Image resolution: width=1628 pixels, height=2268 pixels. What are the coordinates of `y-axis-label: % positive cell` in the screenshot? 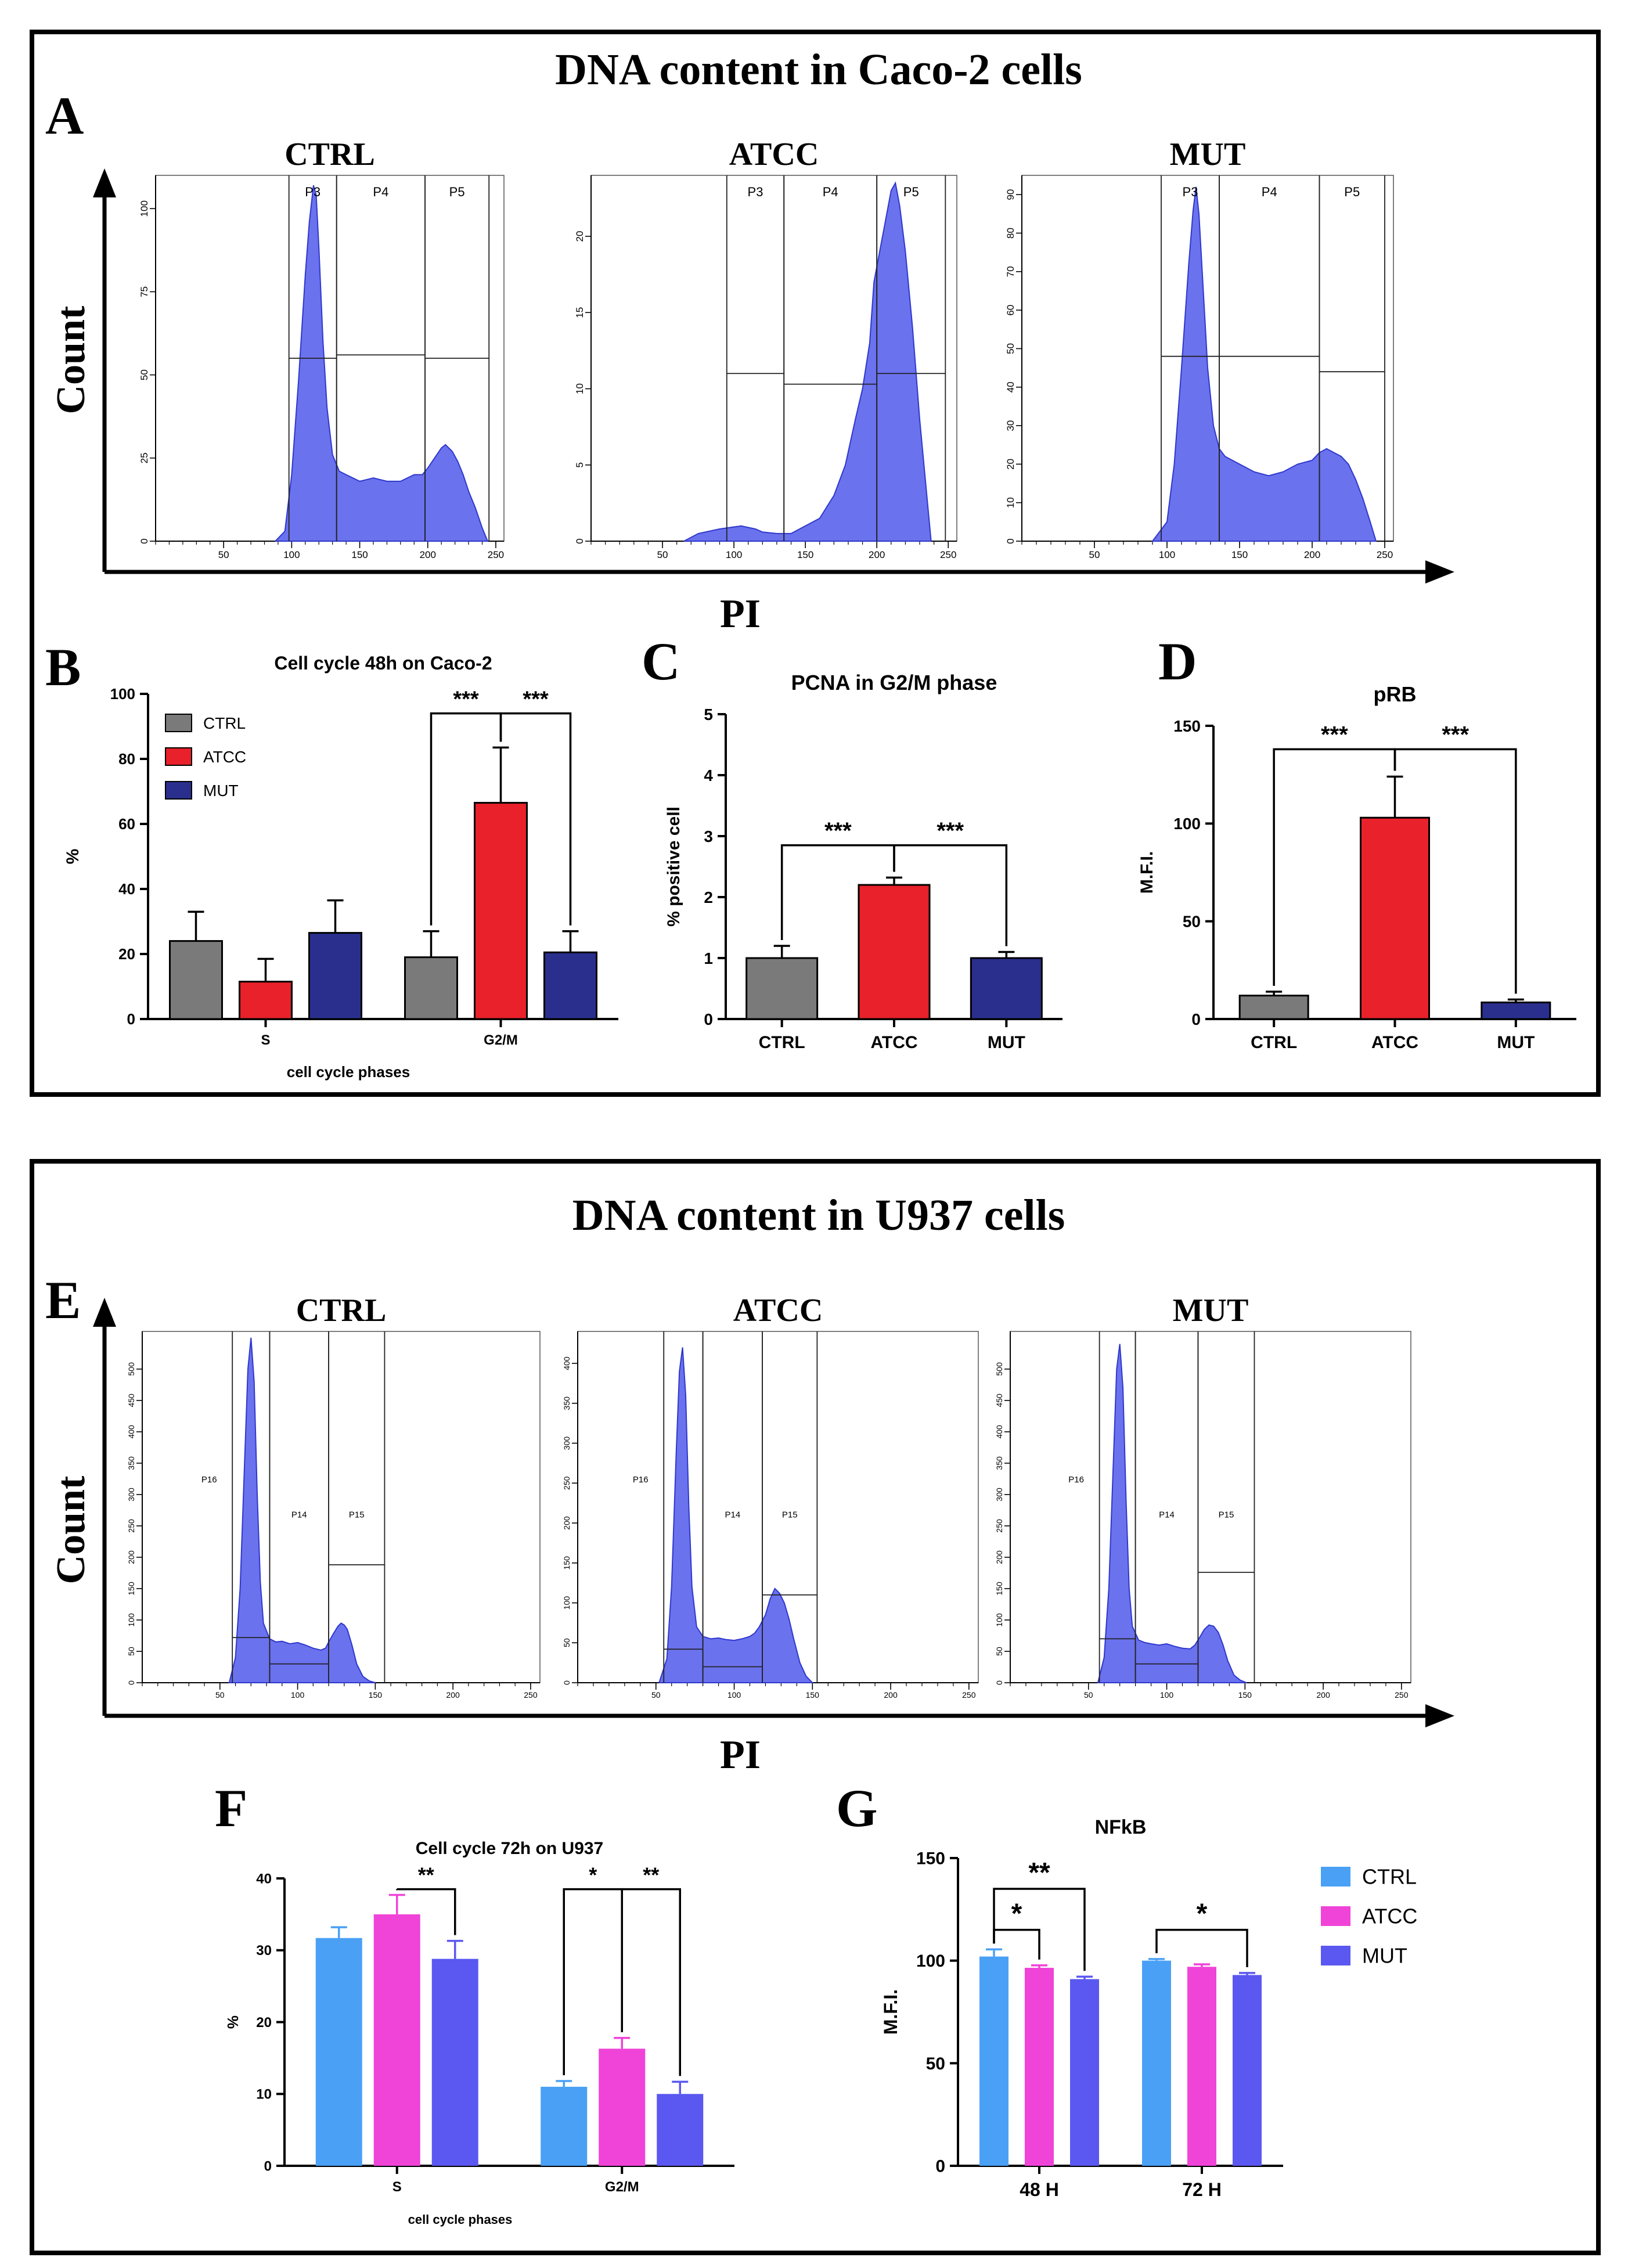 It's located at (674, 867).